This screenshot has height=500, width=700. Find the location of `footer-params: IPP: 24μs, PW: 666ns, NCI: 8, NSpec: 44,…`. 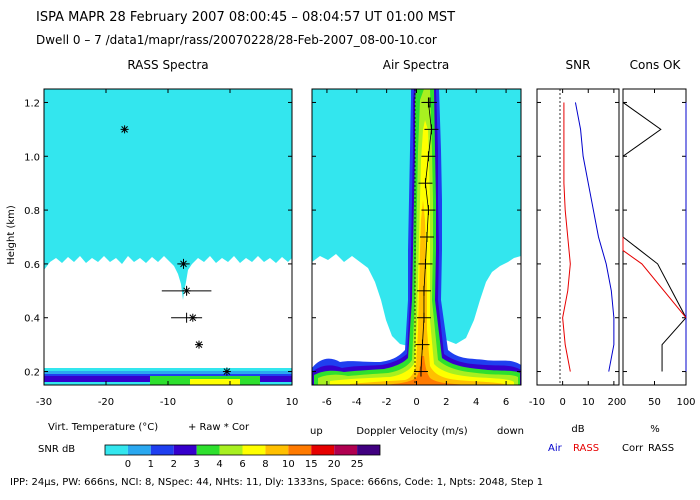

footer-params: IPP: 24μs, PW: 666ns, NCI: 8, NSpec: 44,… is located at coordinates (276, 482).